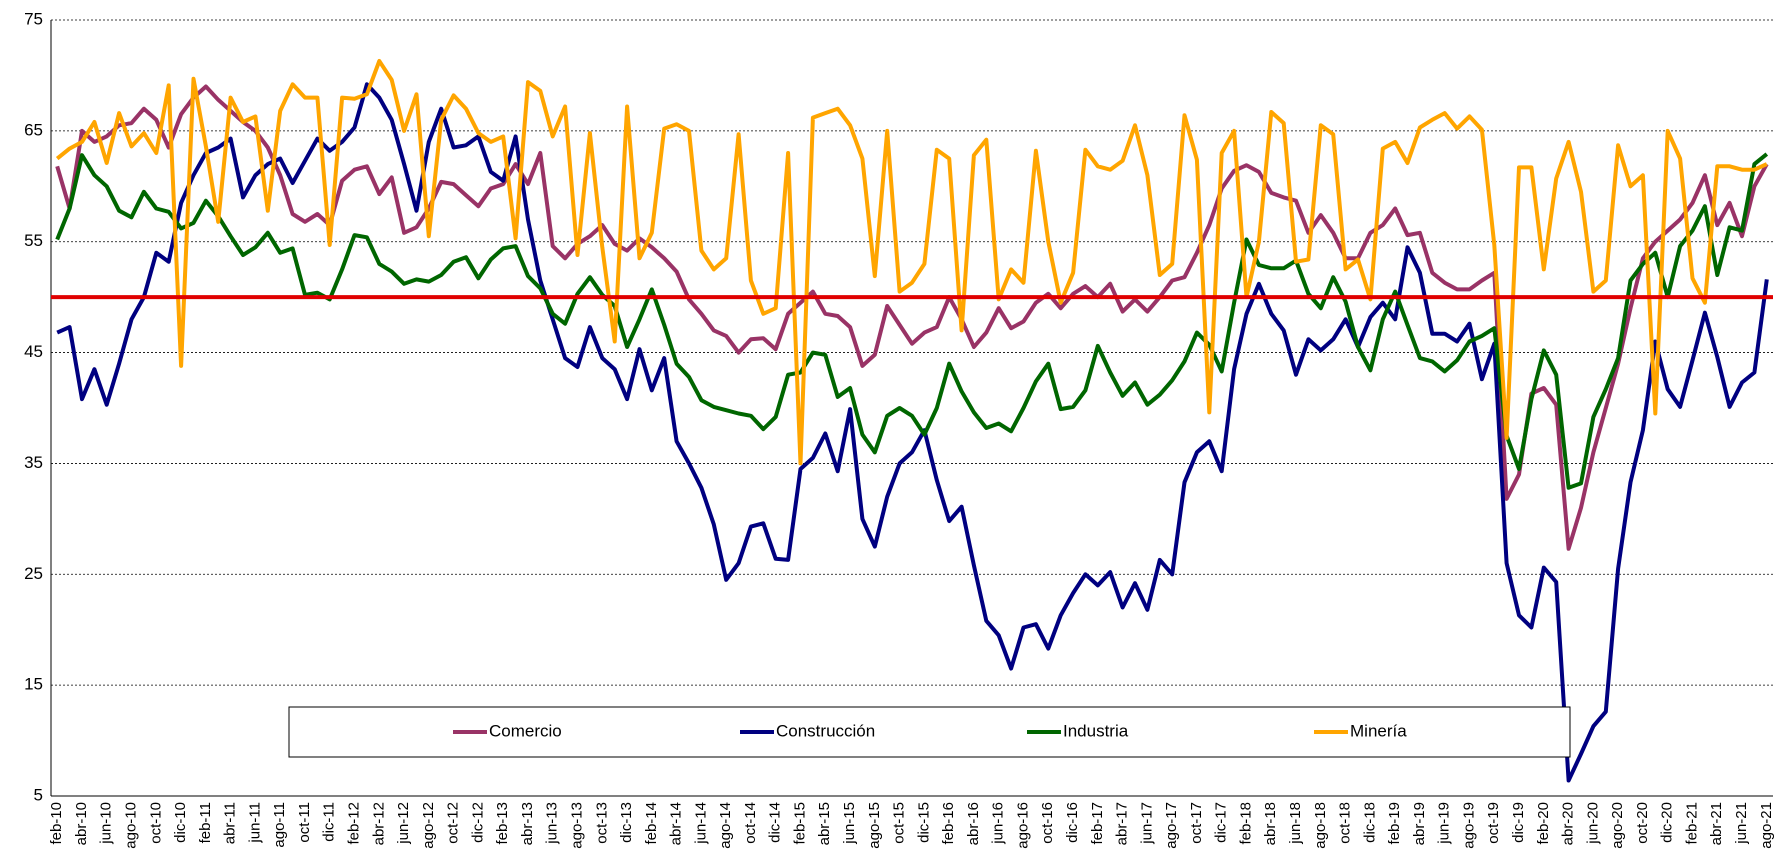 The image size is (1777, 865). What do you see at coordinates (525, 730) in the screenshot?
I see `legend-label: Comercio` at bounding box center [525, 730].